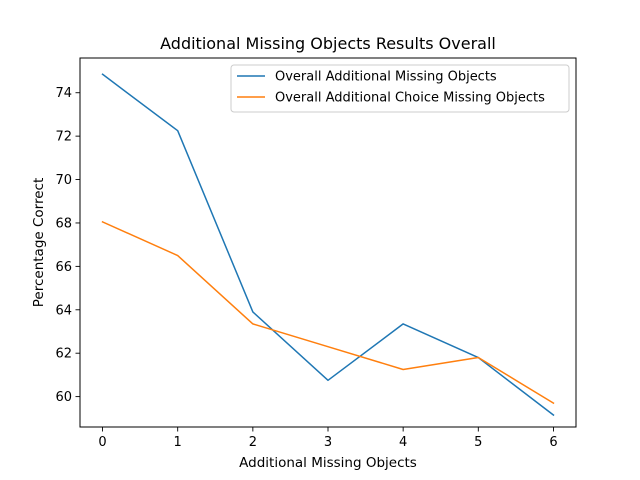  I want to click on x-axis-title: Additional Missing Objects, so click(328, 463).